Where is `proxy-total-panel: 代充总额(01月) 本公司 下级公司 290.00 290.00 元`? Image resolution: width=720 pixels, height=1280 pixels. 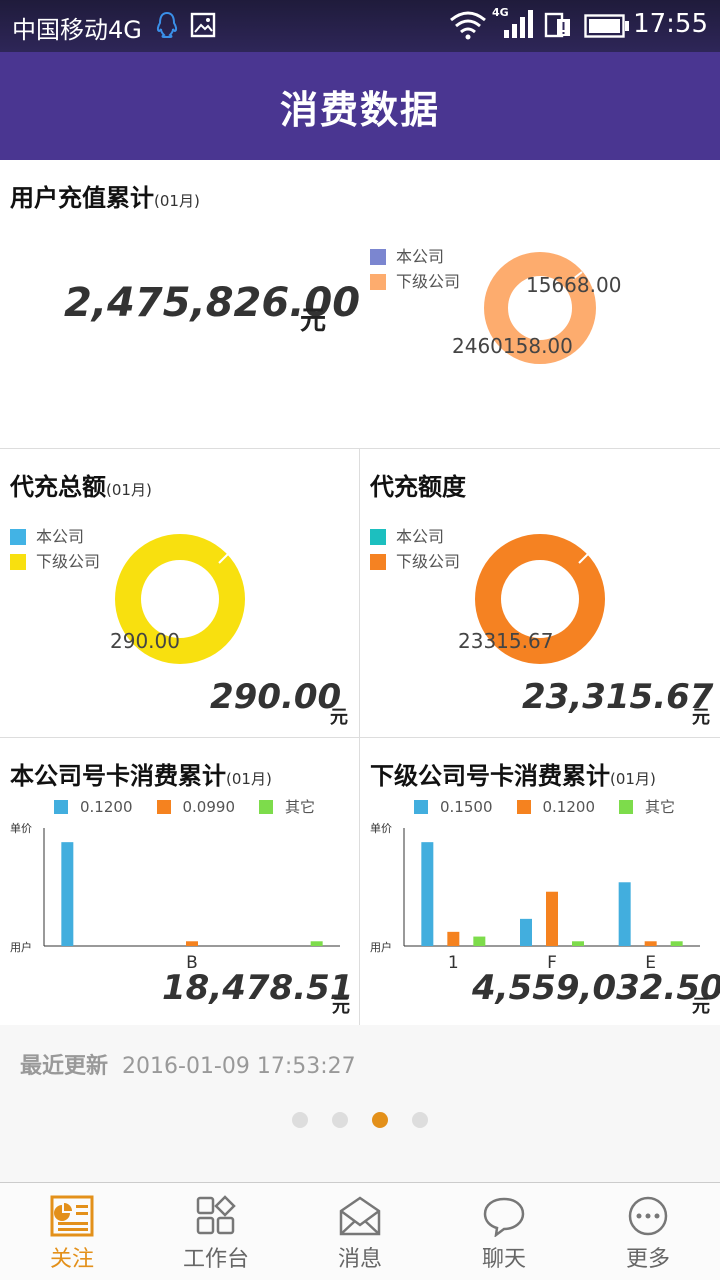 proxy-total-panel: 代充总额(01月) 本公司 下级公司 290.00 290.00 元 is located at coordinates (179, 593).